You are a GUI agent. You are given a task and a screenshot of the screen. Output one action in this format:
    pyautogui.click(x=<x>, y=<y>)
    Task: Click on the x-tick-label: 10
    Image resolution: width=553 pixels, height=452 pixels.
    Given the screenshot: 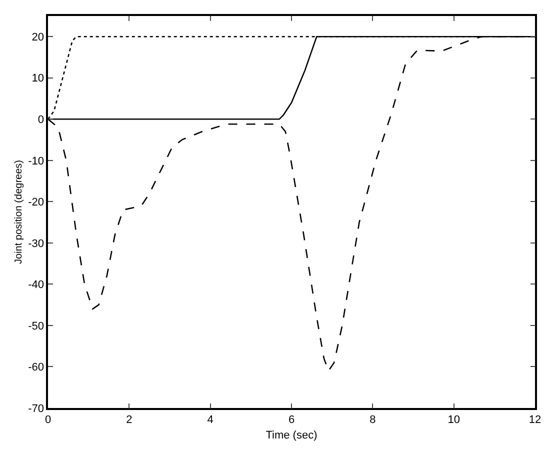 What is the action you would take?
    pyautogui.click(x=454, y=420)
    